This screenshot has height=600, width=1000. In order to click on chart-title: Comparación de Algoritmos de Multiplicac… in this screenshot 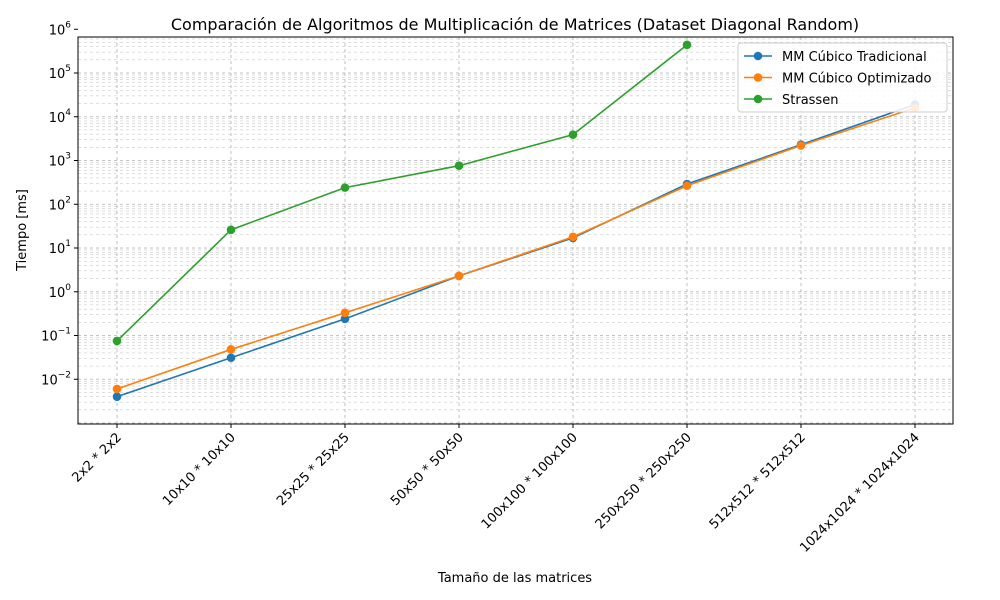, I will do `click(515, 24)`.